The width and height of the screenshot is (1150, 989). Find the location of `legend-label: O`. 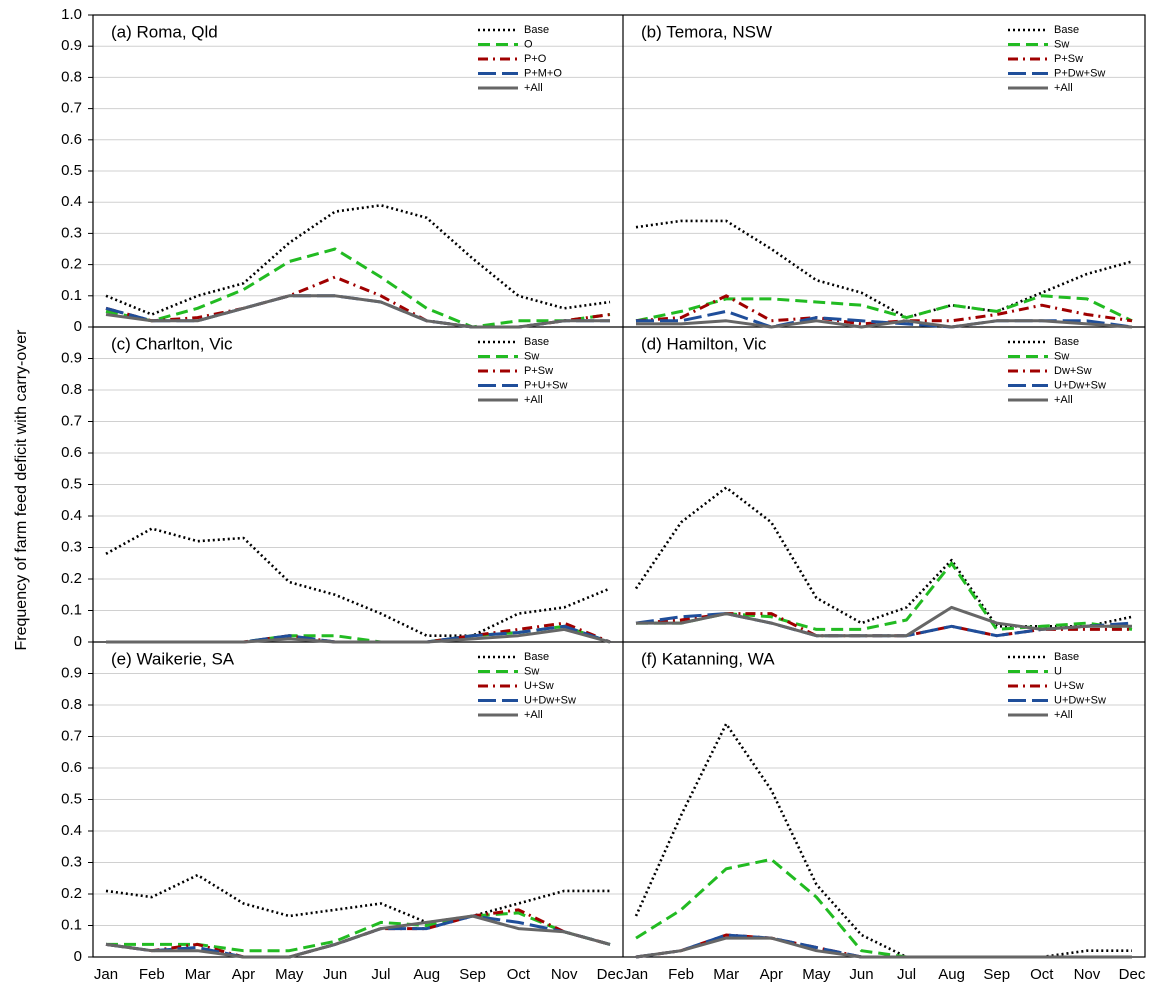

legend-label: O is located at coordinates (528, 44).